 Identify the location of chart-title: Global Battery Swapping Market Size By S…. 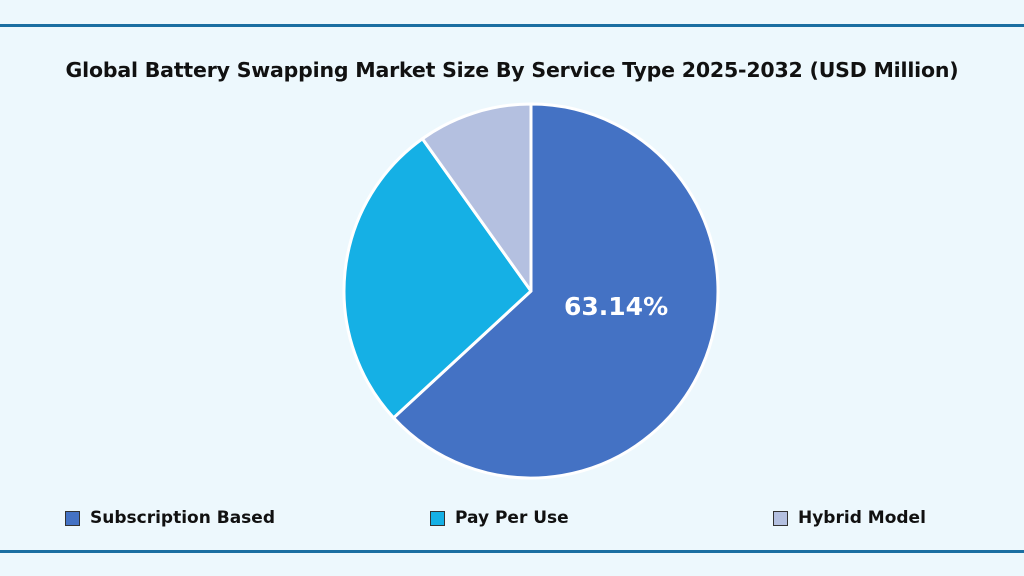
(512, 70).